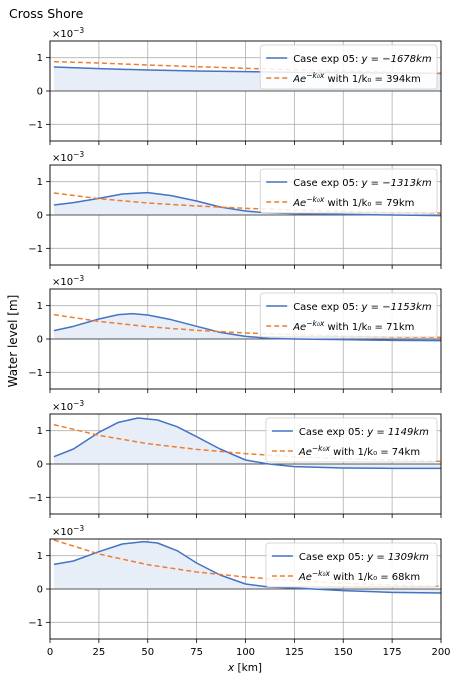 Image resolution: width=458 pixels, height=687 pixels. What do you see at coordinates (392, 652) in the screenshot?
I see `x-tick-label: 175` at bounding box center [392, 652].